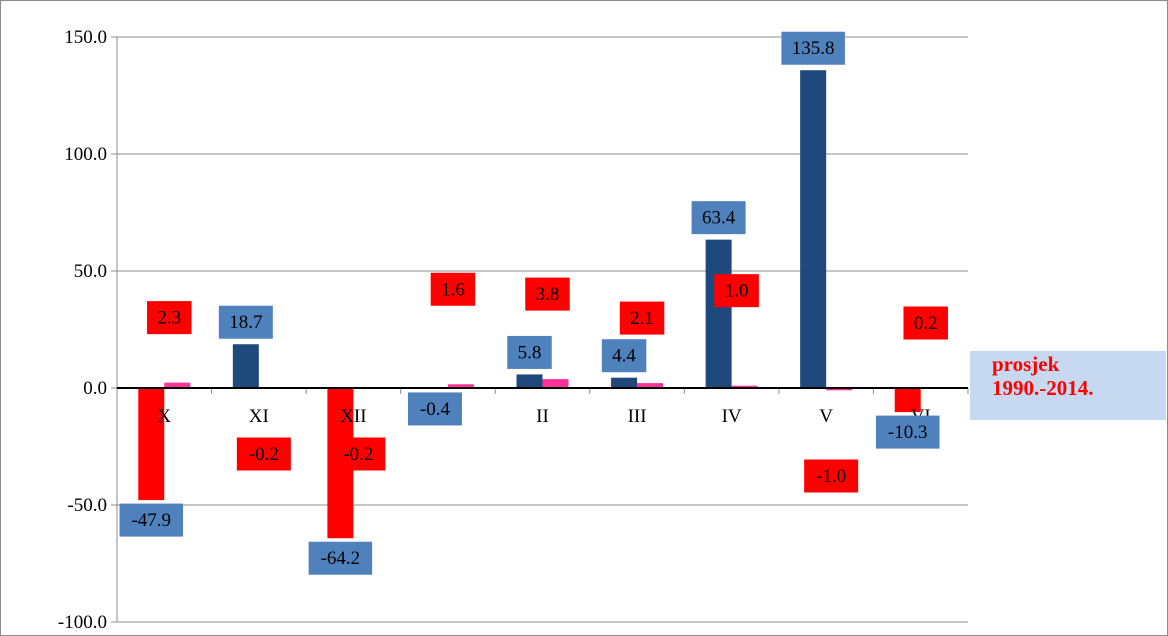 This screenshot has width=1168, height=636. I want to click on data-label-series-2: 2.3, so click(169, 318).